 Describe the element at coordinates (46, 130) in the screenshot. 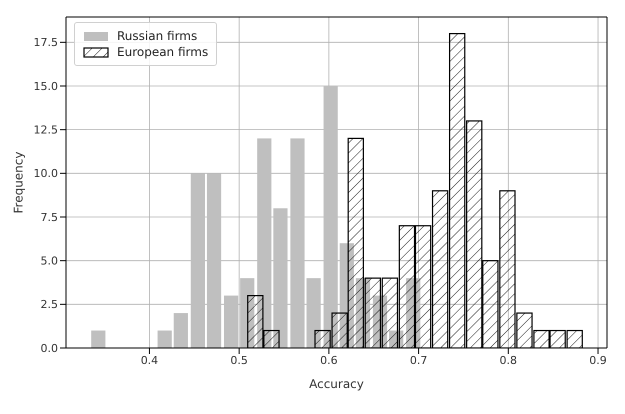

I see `y-tick-label: 12.5` at that location.